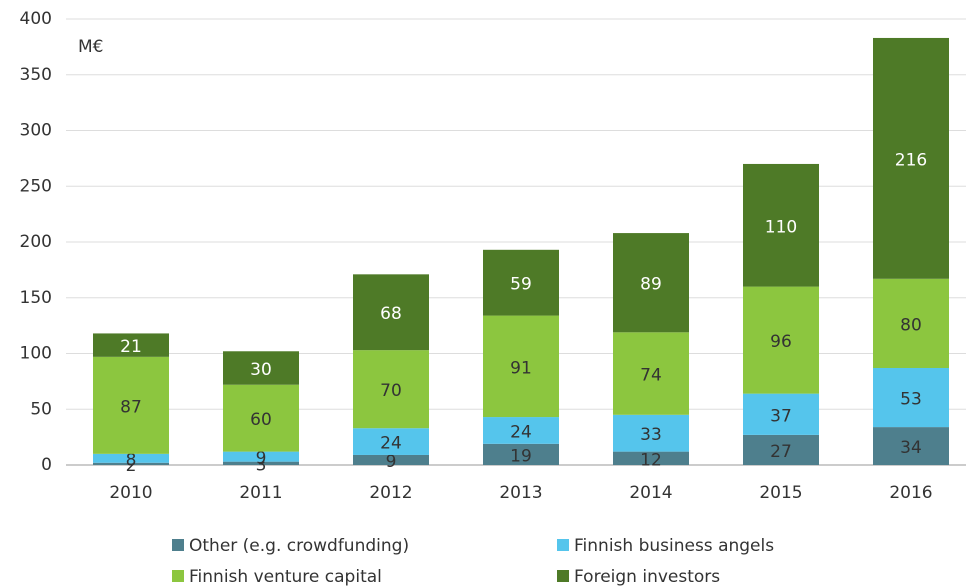  What do you see at coordinates (41, 409) in the screenshot?
I see `y-tick-label: 50` at bounding box center [41, 409].